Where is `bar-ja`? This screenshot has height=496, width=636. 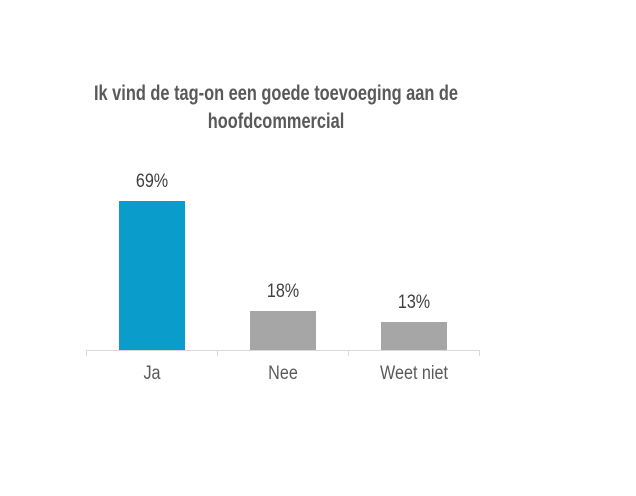 bar-ja is located at coordinates (151, 275).